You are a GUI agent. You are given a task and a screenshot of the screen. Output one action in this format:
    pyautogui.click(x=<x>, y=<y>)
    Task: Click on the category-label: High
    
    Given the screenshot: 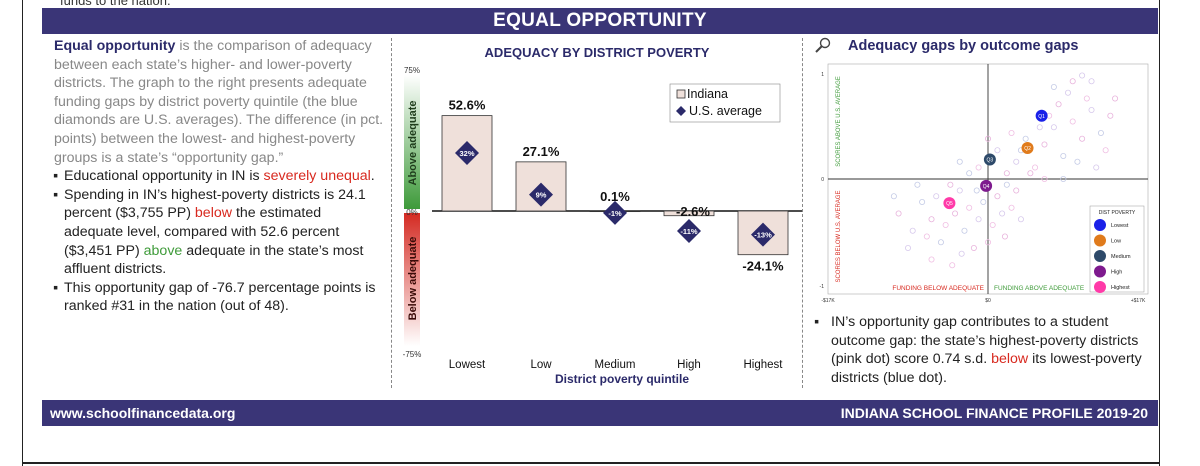 What is the action you would take?
    pyautogui.click(x=689, y=365)
    